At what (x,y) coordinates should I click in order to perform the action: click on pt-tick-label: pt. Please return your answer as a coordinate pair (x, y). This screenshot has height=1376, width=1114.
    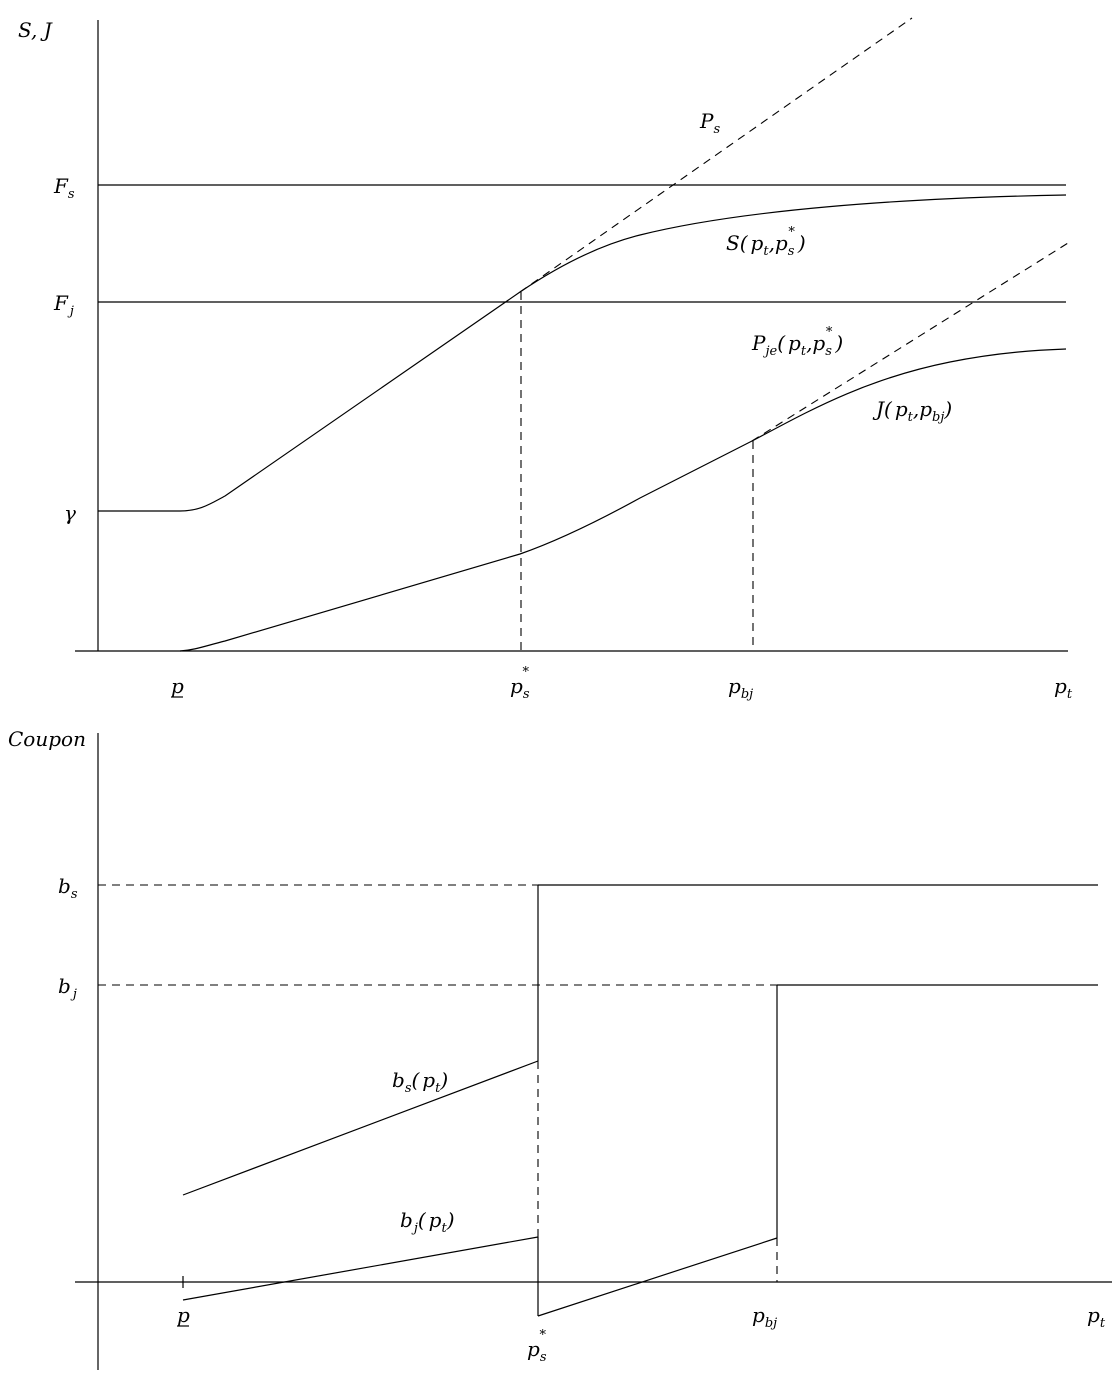
    Looking at the image, I should click on (1063, 688).